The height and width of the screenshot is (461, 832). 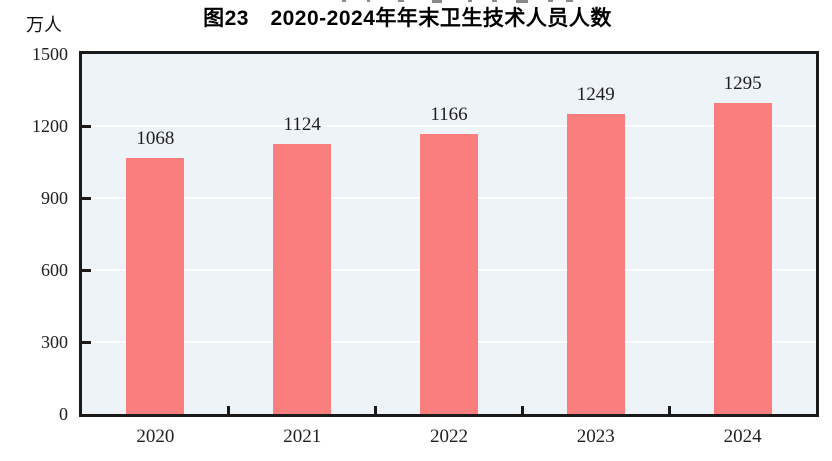 What do you see at coordinates (54, 342) in the screenshot?
I see `y-tick-label: 300` at bounding box center [54, 342].